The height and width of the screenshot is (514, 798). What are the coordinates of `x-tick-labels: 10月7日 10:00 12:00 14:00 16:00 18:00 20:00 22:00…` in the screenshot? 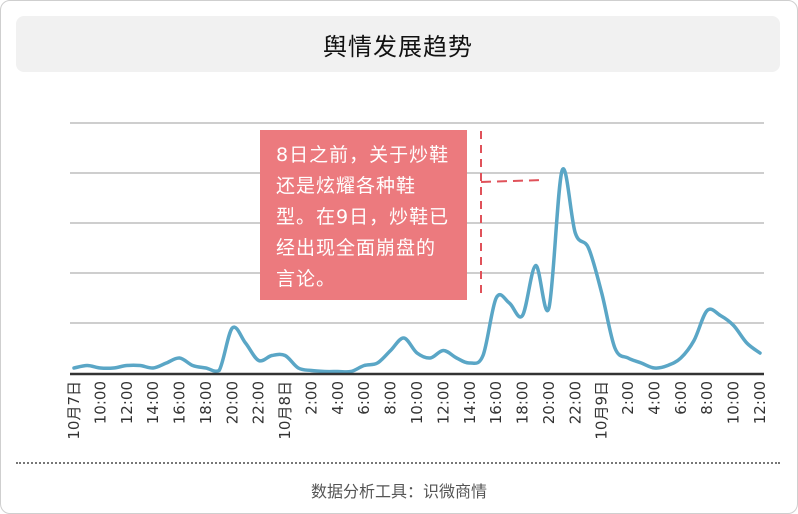 It's located at (417, 410).